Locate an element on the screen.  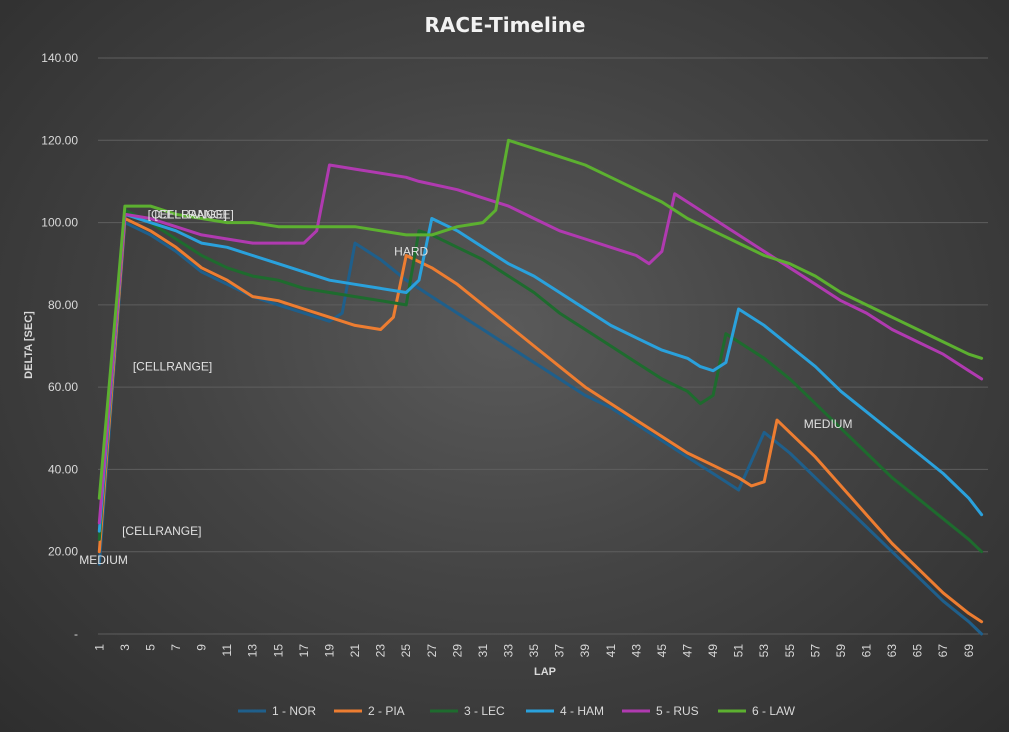
legend-item: 4 - HAM is located at coordinates (565, 711).